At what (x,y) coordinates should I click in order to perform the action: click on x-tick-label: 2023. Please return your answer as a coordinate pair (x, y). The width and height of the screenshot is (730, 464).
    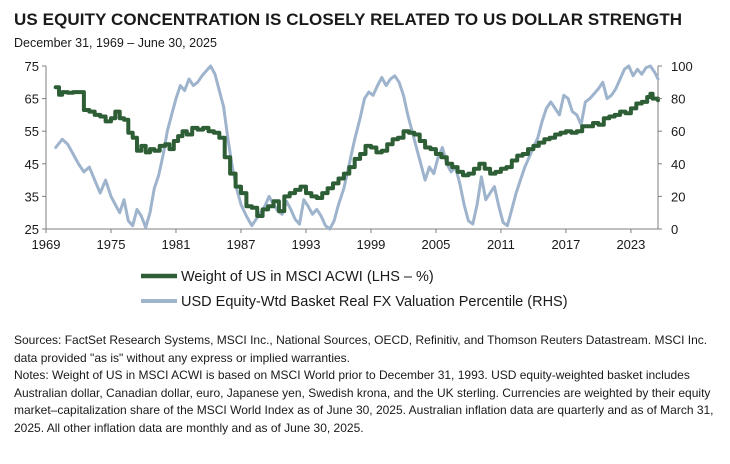
    Looking at the image, I should click on (630, 244).